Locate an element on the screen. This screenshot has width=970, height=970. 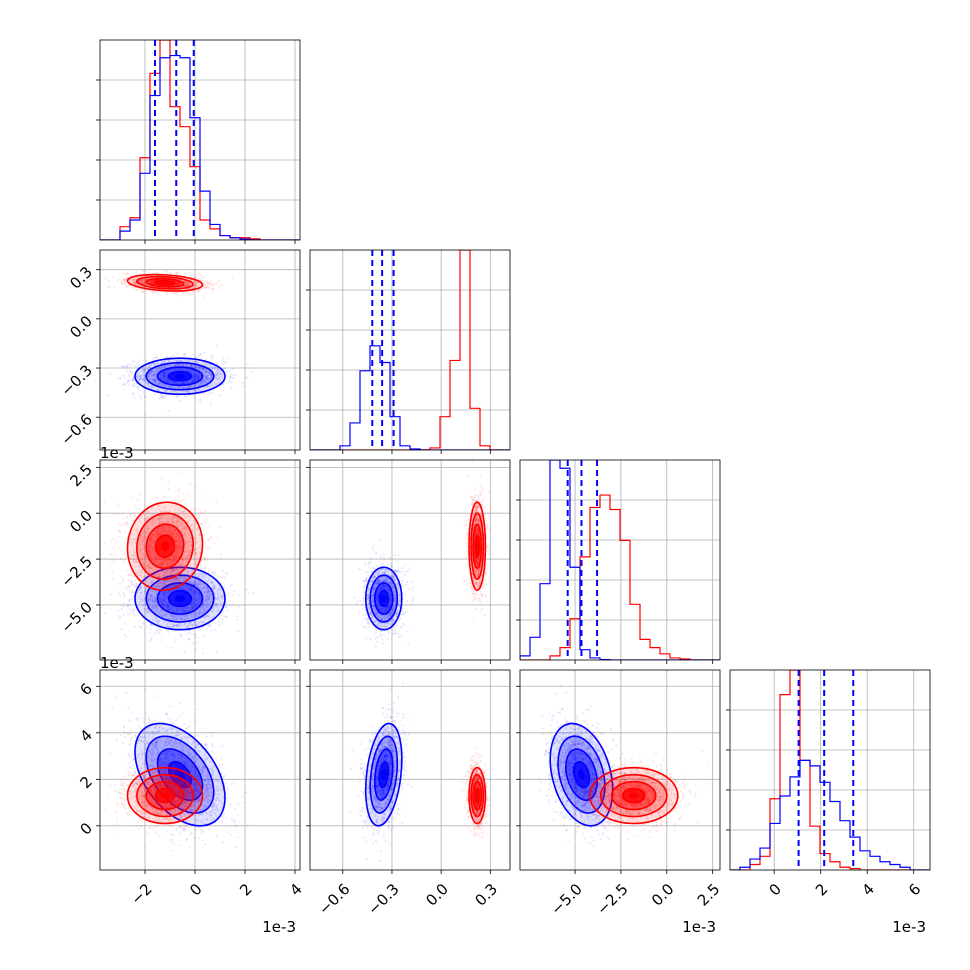
hist-red-series is located at coordinates (410, 350).